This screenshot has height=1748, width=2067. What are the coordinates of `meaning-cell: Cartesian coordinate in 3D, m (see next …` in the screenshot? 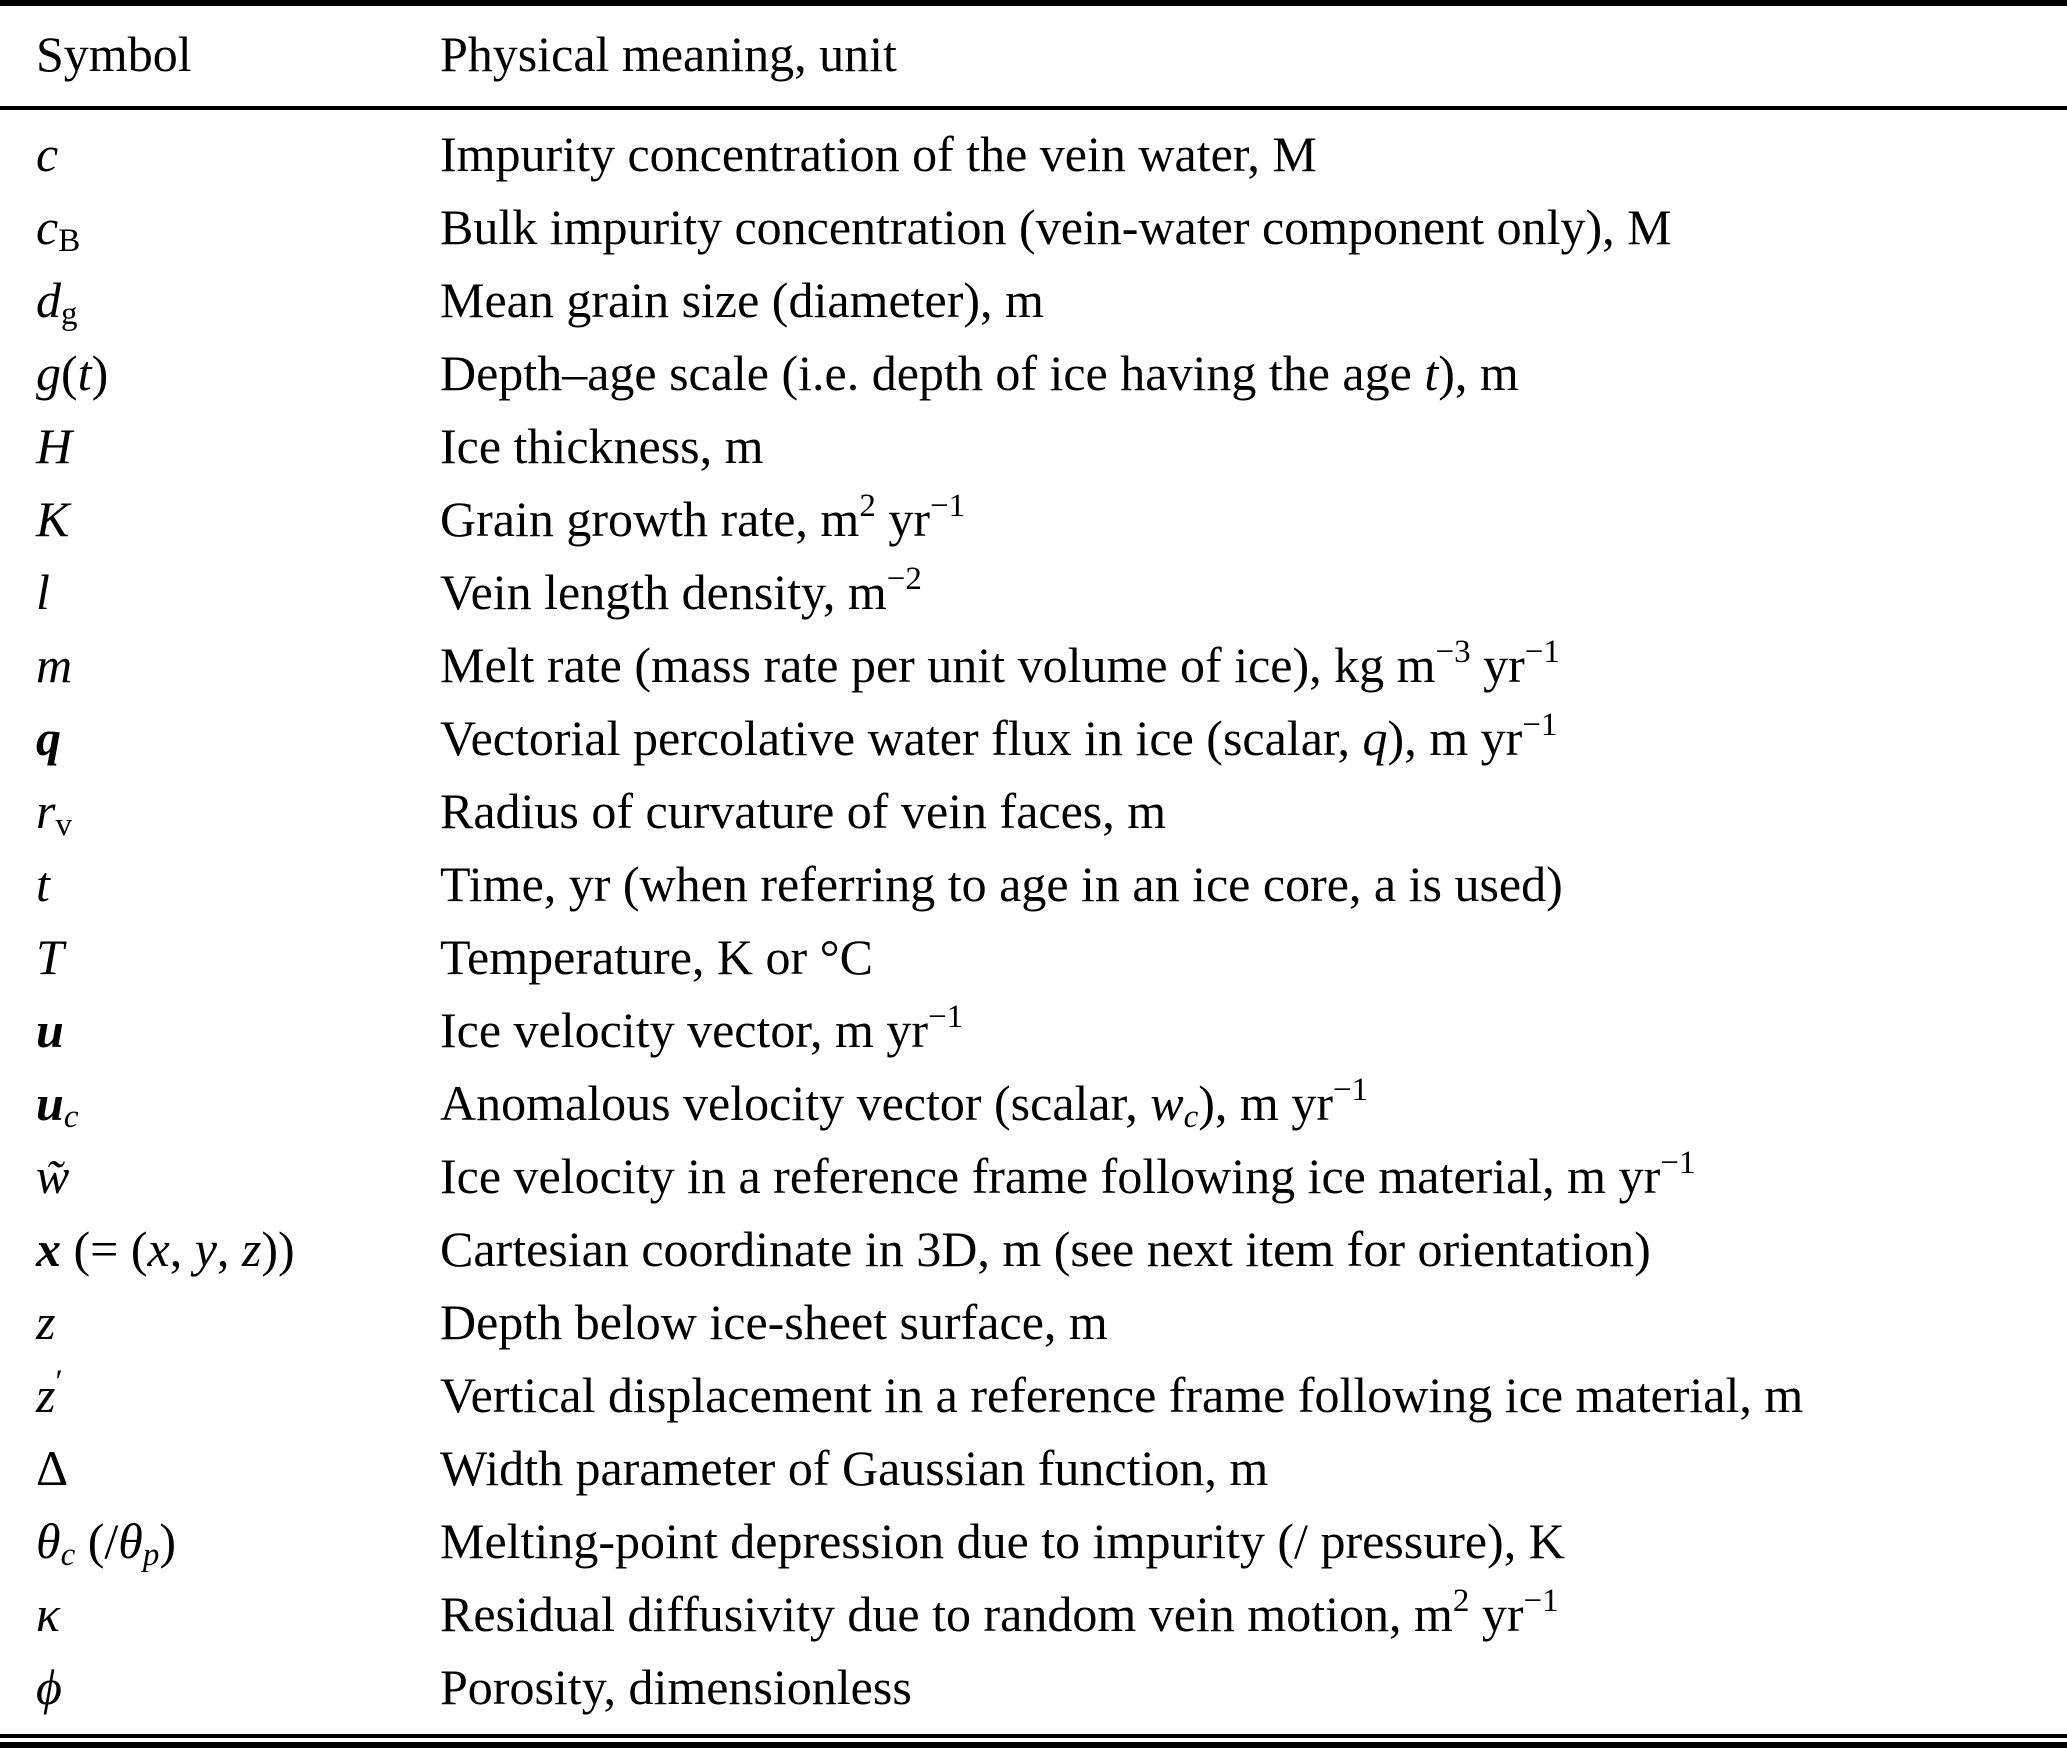 It's located at (1253, 1249).